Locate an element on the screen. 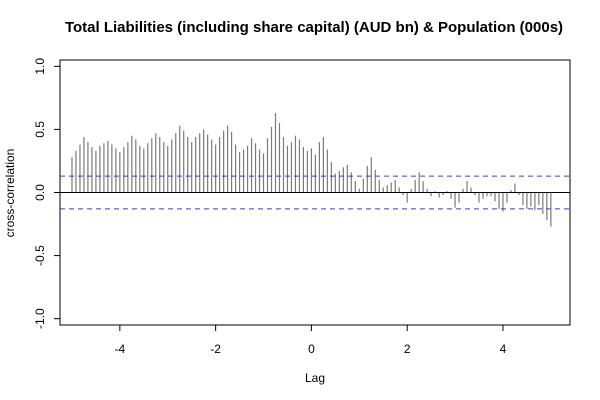 This screenshot has height=400, width=600. y-tick-label: -0.5 is located at coordinates (40, 255).